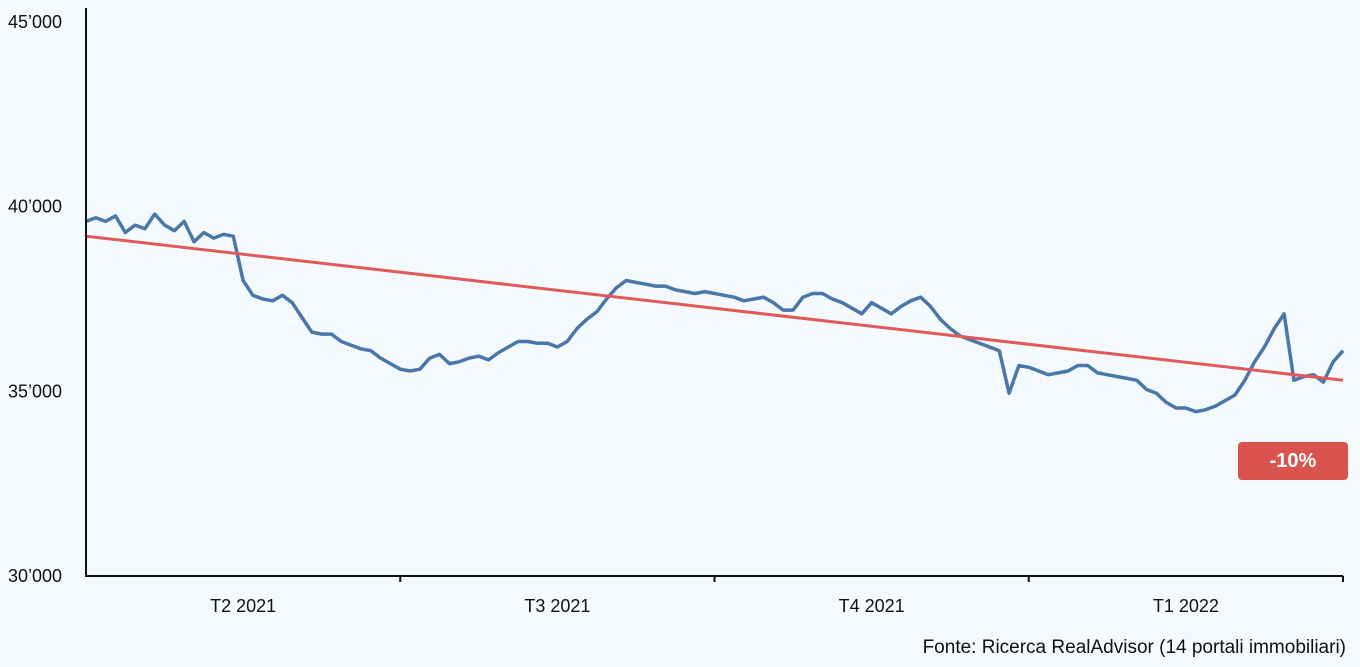 This screenshot has height=667, width=1360. Describe the element at coordinates (35, 391) in the screenshot. I see `y-tick-label: 35’000` at that location.